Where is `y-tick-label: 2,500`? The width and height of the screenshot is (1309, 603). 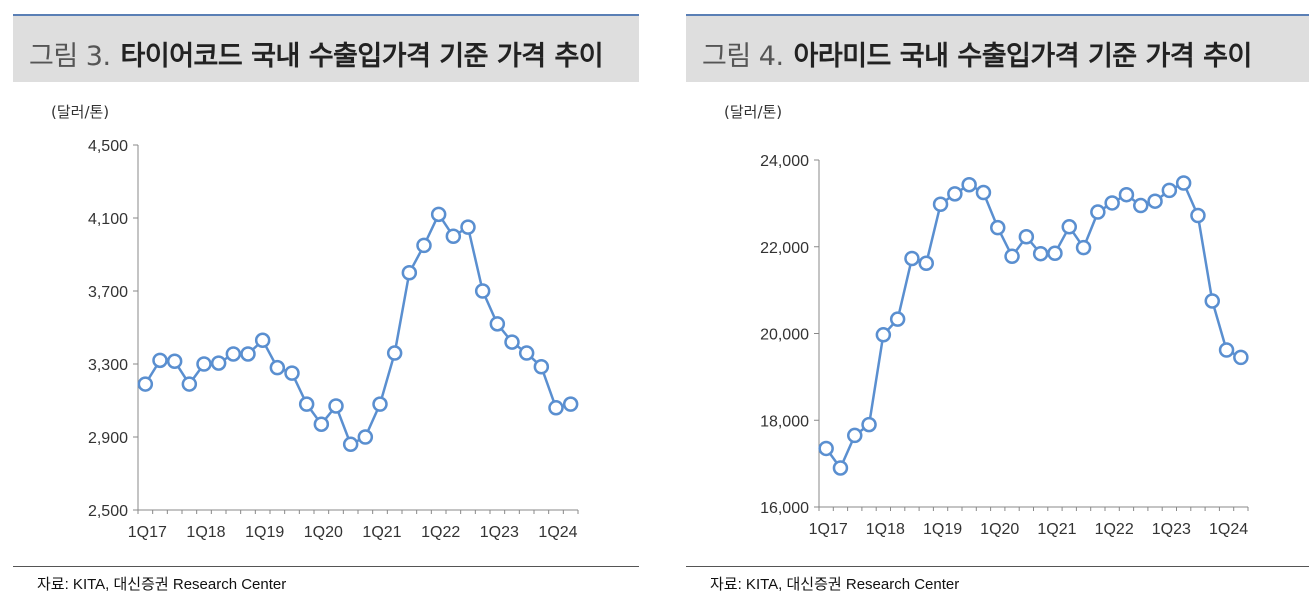
y-tick-label: 2,500 is located at coordinates (108, 511).